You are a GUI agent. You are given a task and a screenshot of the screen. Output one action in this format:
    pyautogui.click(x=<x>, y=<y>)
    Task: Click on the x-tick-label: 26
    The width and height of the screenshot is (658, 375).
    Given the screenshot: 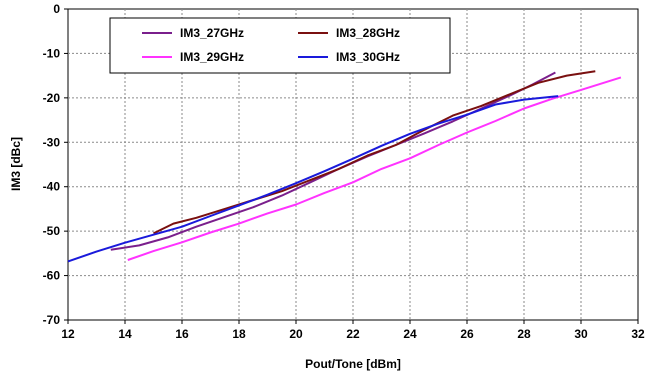 What is the action you would take?
    pyautogui.click(x=467, y=334)
    